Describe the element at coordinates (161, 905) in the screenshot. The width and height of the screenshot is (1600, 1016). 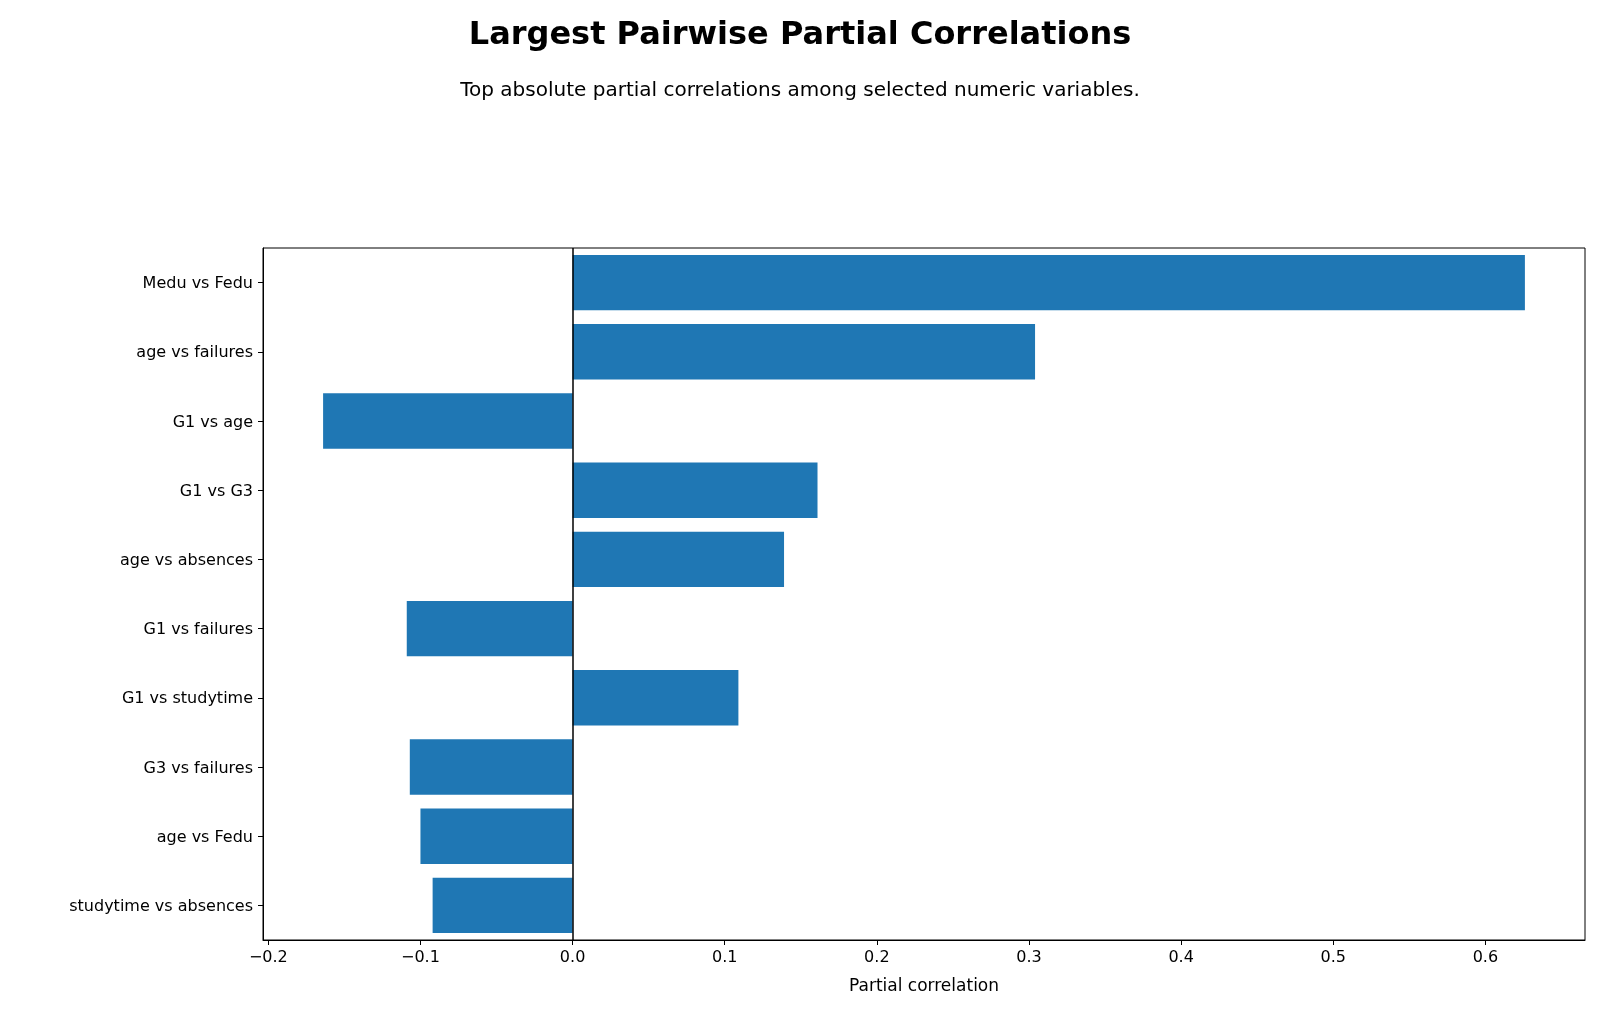
I see `y-tick-label: studytime vs absences` at that location.